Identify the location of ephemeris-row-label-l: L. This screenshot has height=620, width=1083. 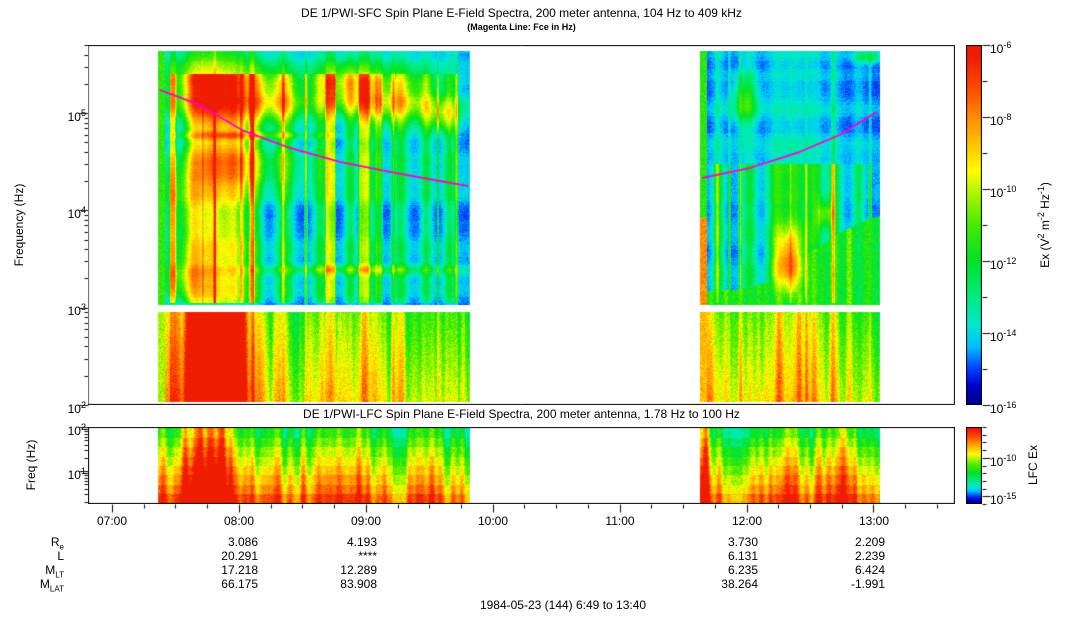
(60, 556).